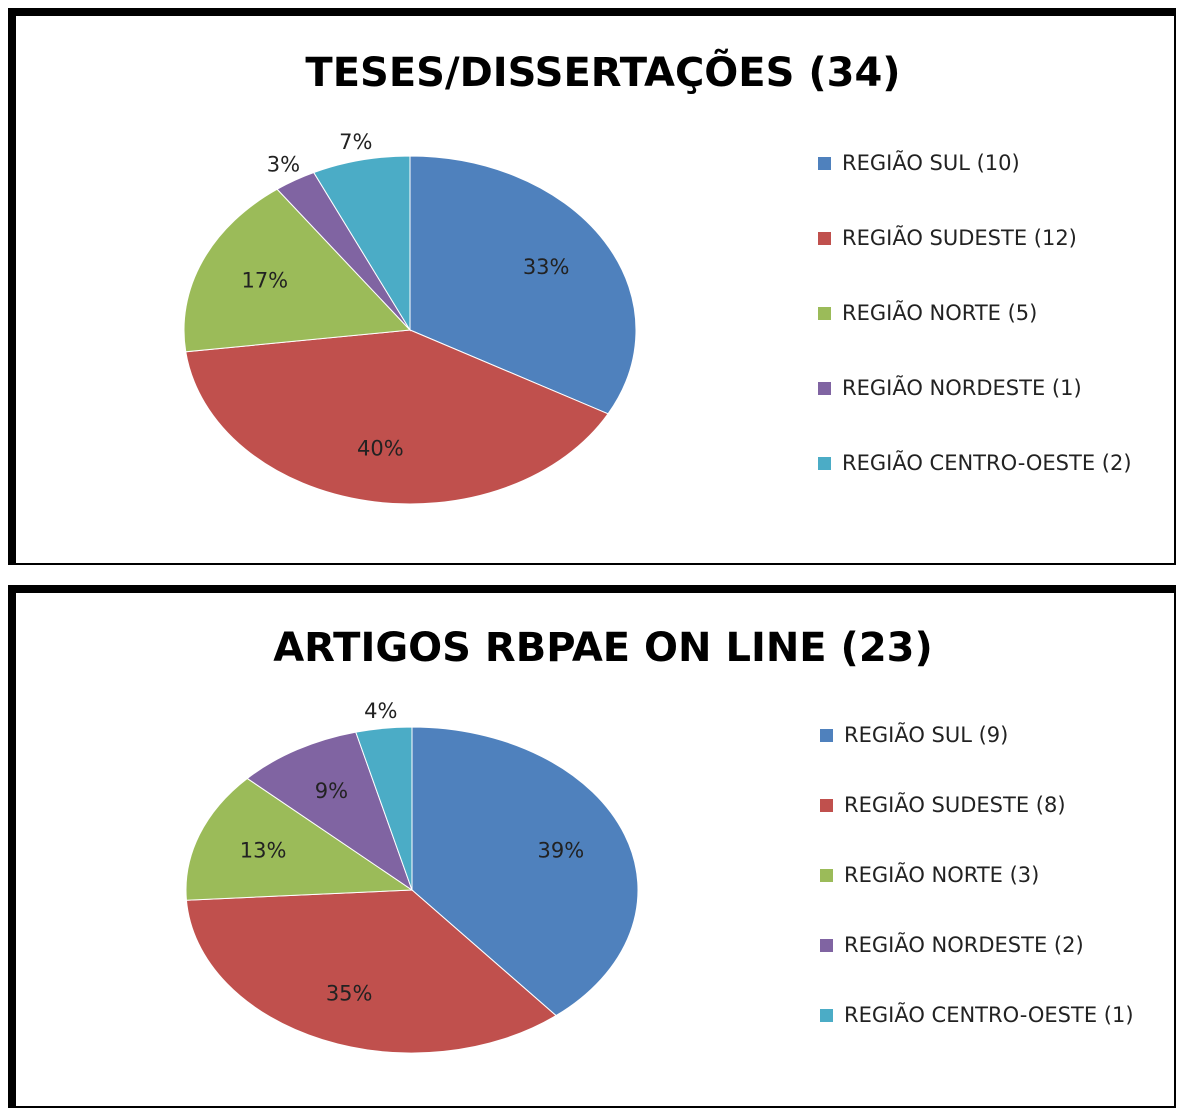 The width and height of the screenshot is (1186, 1108). I want to click on legend-label: REGIÃO NORTE (5), so click(940, 313).